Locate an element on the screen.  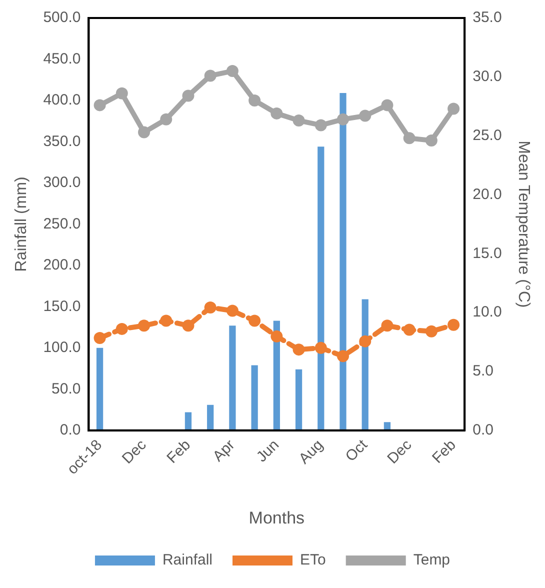
y-tick-label: 350.0 is located at coordinates (62, 141).